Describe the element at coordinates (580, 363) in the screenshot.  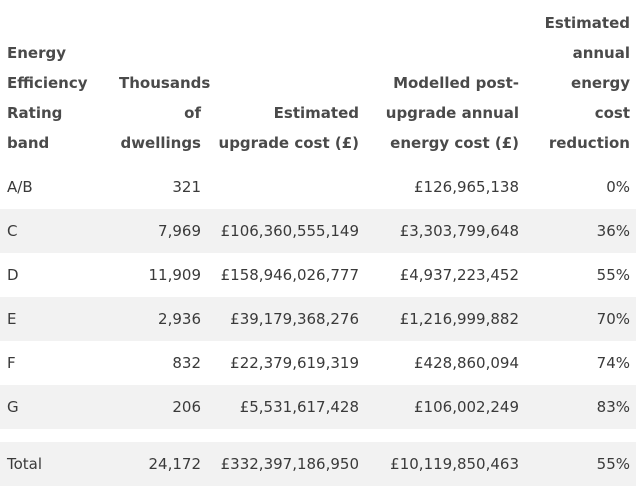
I see `cell-cost-reduction: 74%` at that location.